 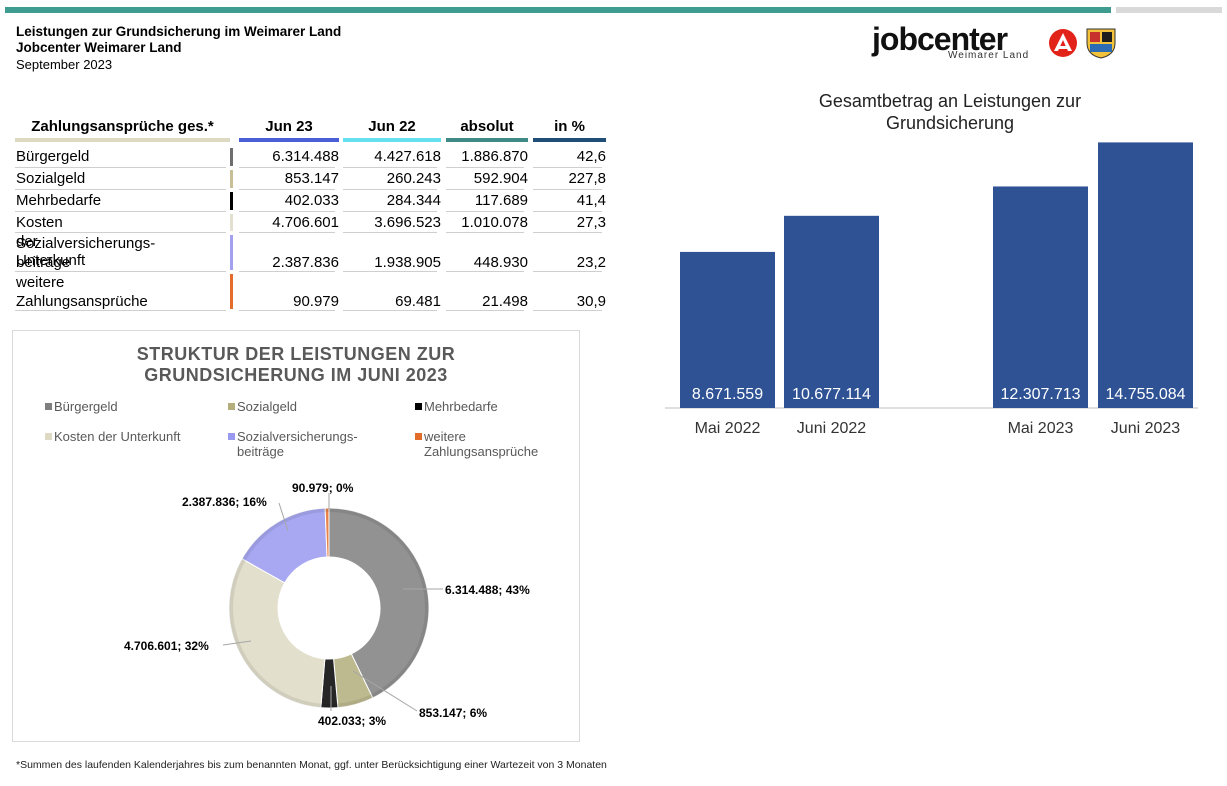 I want to click on pie-title-line2: GRUNDSICHERUNG IM JUNI 2023, so click(x=296, y=375).